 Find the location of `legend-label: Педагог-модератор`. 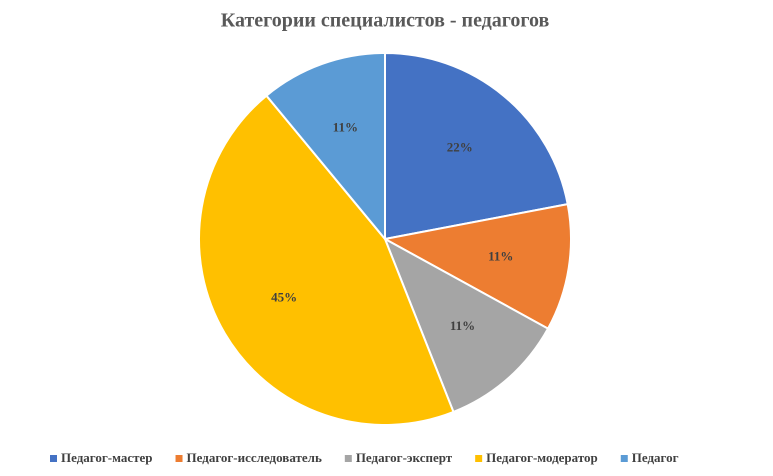

legend-label: Педагог-модератор is located at coordinates (542, 457).